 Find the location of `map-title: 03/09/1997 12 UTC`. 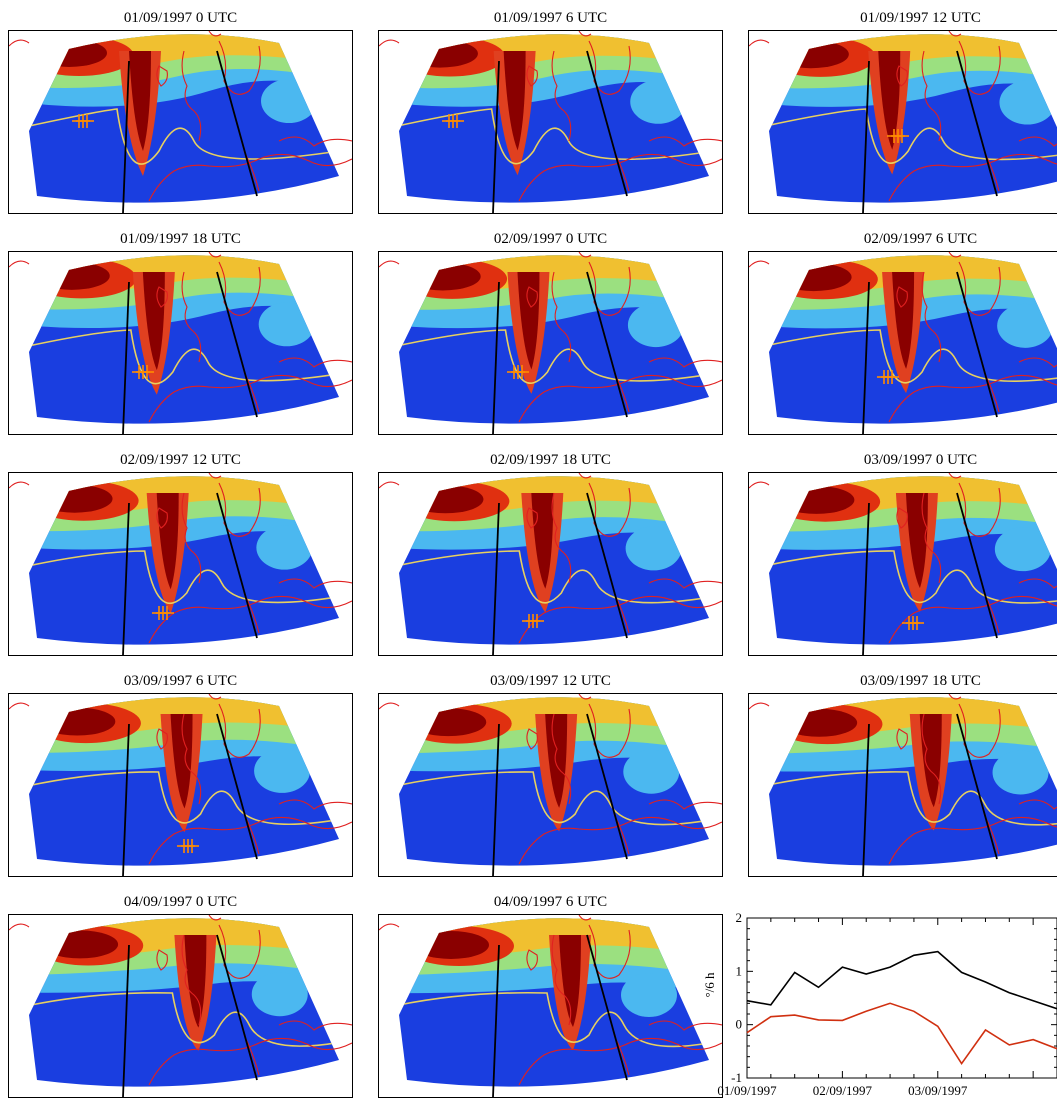

map-title: 03/09/1997 12 UTC is located at coordinates (550, 681).